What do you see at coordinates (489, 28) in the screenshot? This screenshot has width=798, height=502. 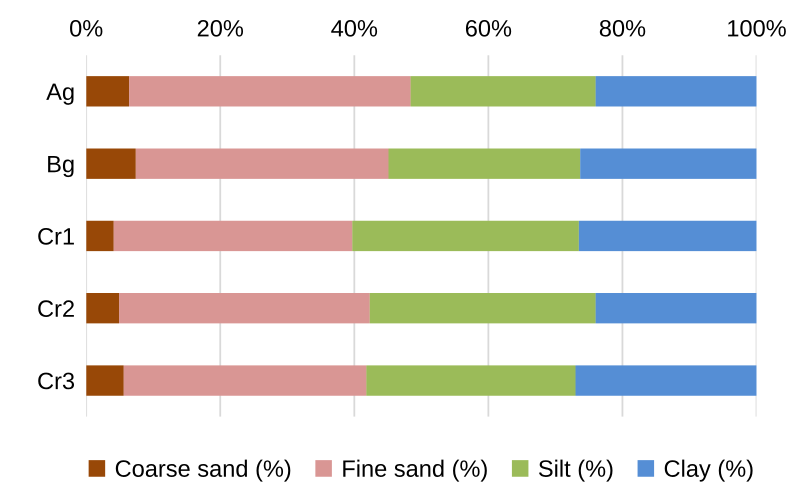 I see `x-tick-label: 60%` at bounding box center [489, 28].